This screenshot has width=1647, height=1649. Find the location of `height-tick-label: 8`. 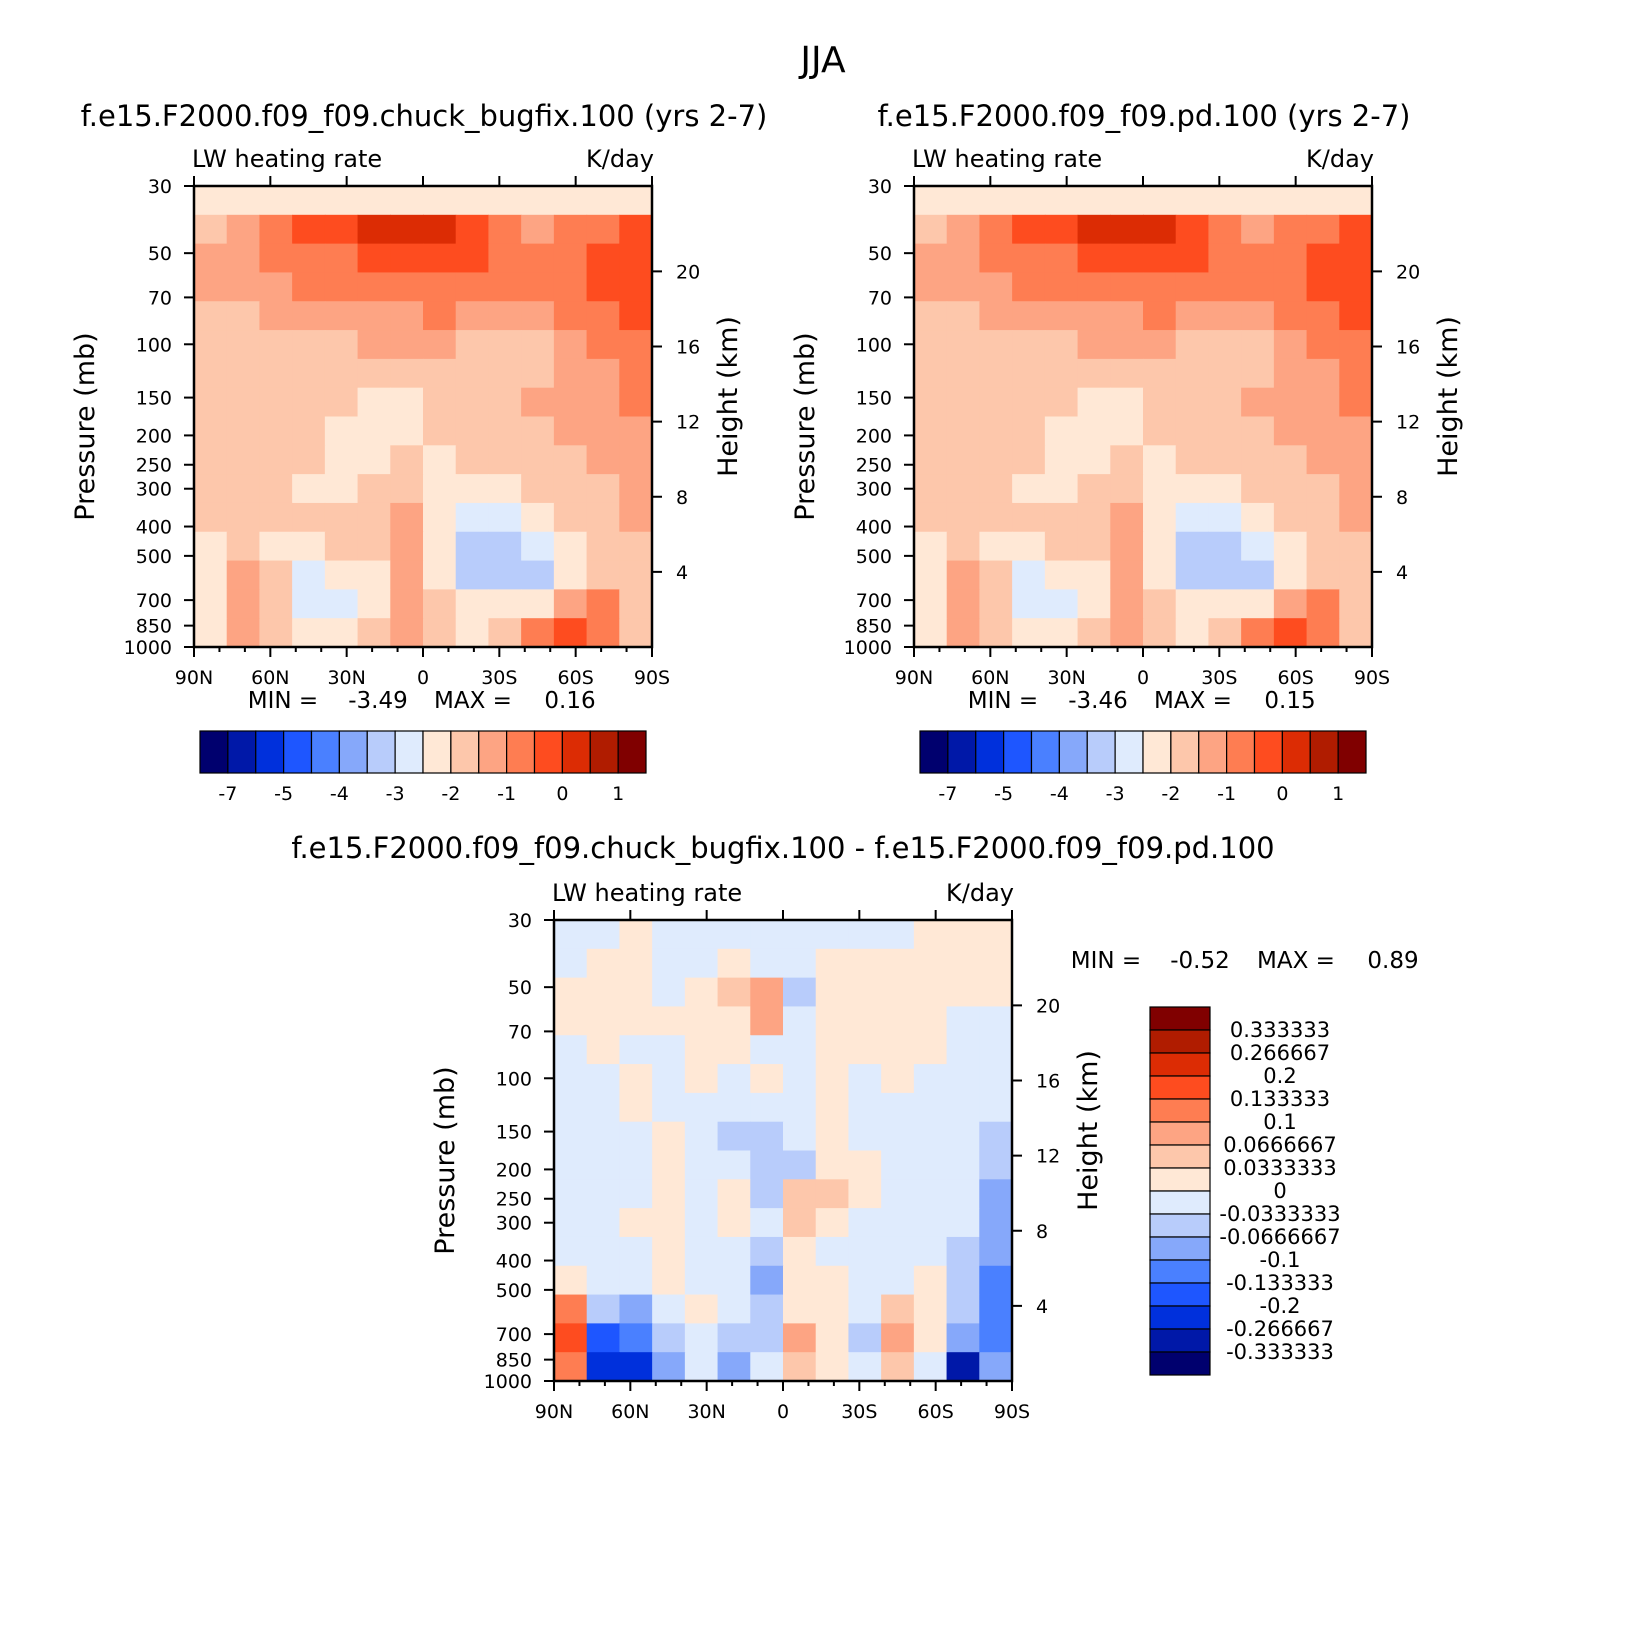

height-tick-label: 8 is located at coordinates (1042, 1232).